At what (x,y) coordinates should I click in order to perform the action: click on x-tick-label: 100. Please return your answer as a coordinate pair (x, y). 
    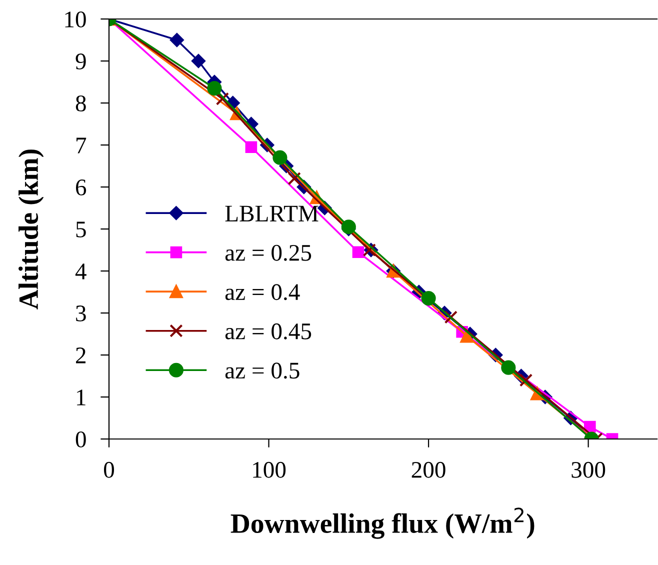
    Looking at the image, I should click on (269, 470).